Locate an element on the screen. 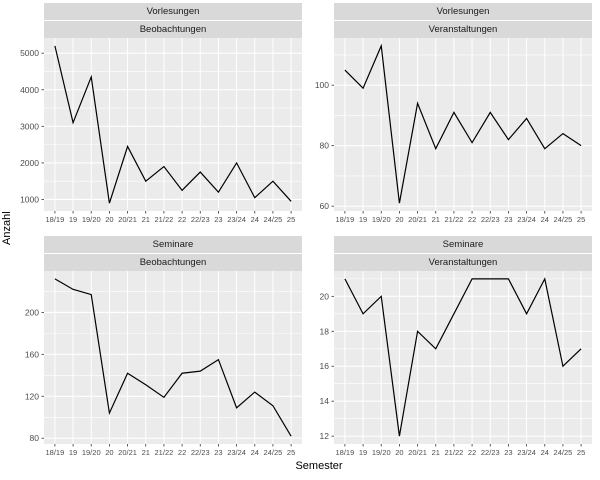 The height and width of the screenshot is (480, 600). y-tick-label: 160 is located at coordinates (32, 354).